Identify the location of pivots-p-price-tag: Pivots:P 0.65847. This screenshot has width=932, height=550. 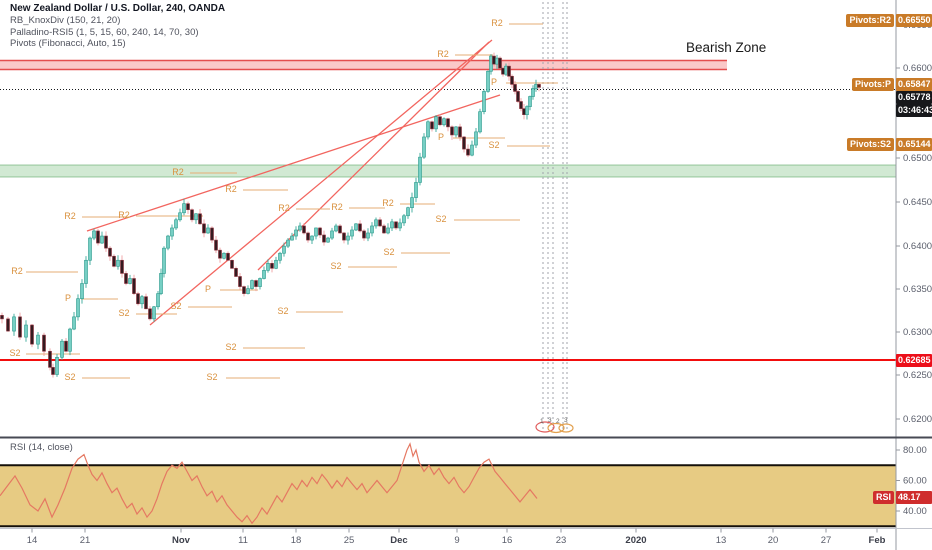
(891, 84).